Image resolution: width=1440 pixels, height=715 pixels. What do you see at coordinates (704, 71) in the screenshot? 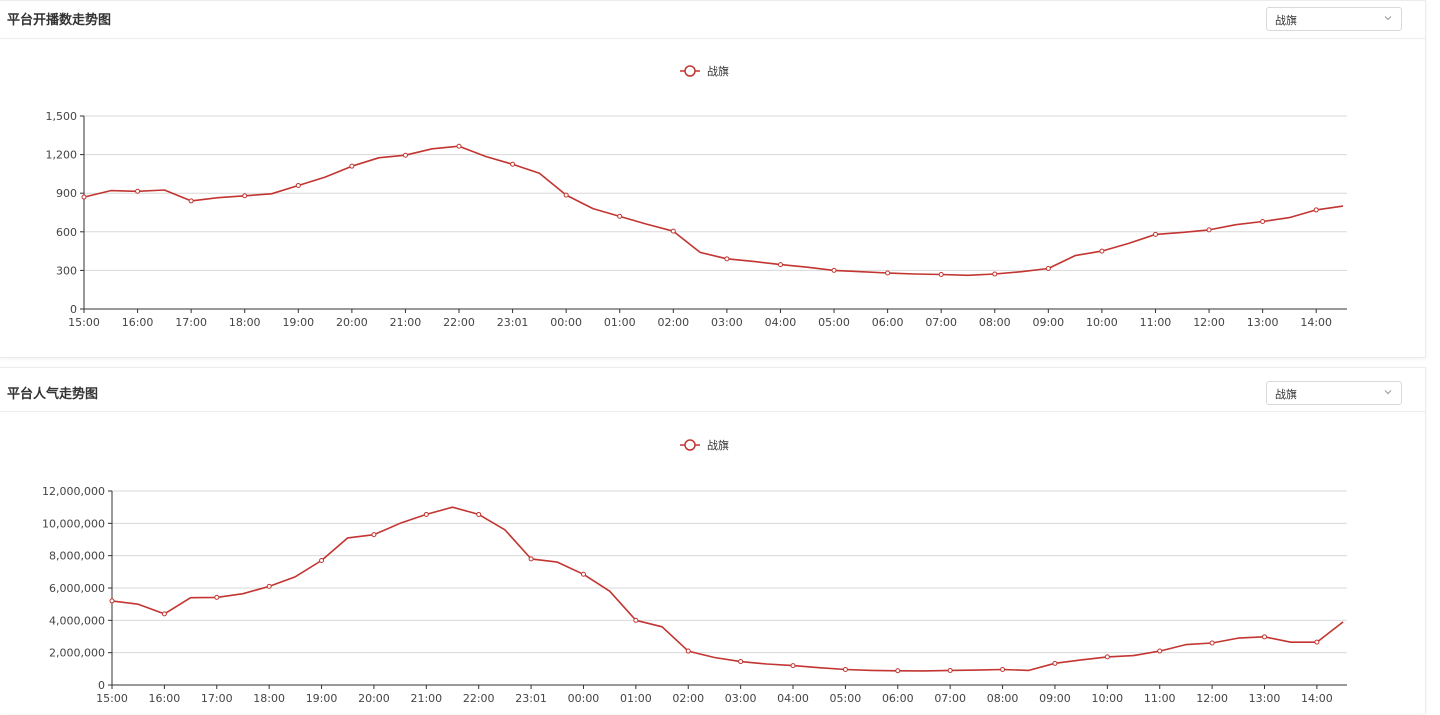
I see `legend: 战旗` at bounding box center [704, 71].